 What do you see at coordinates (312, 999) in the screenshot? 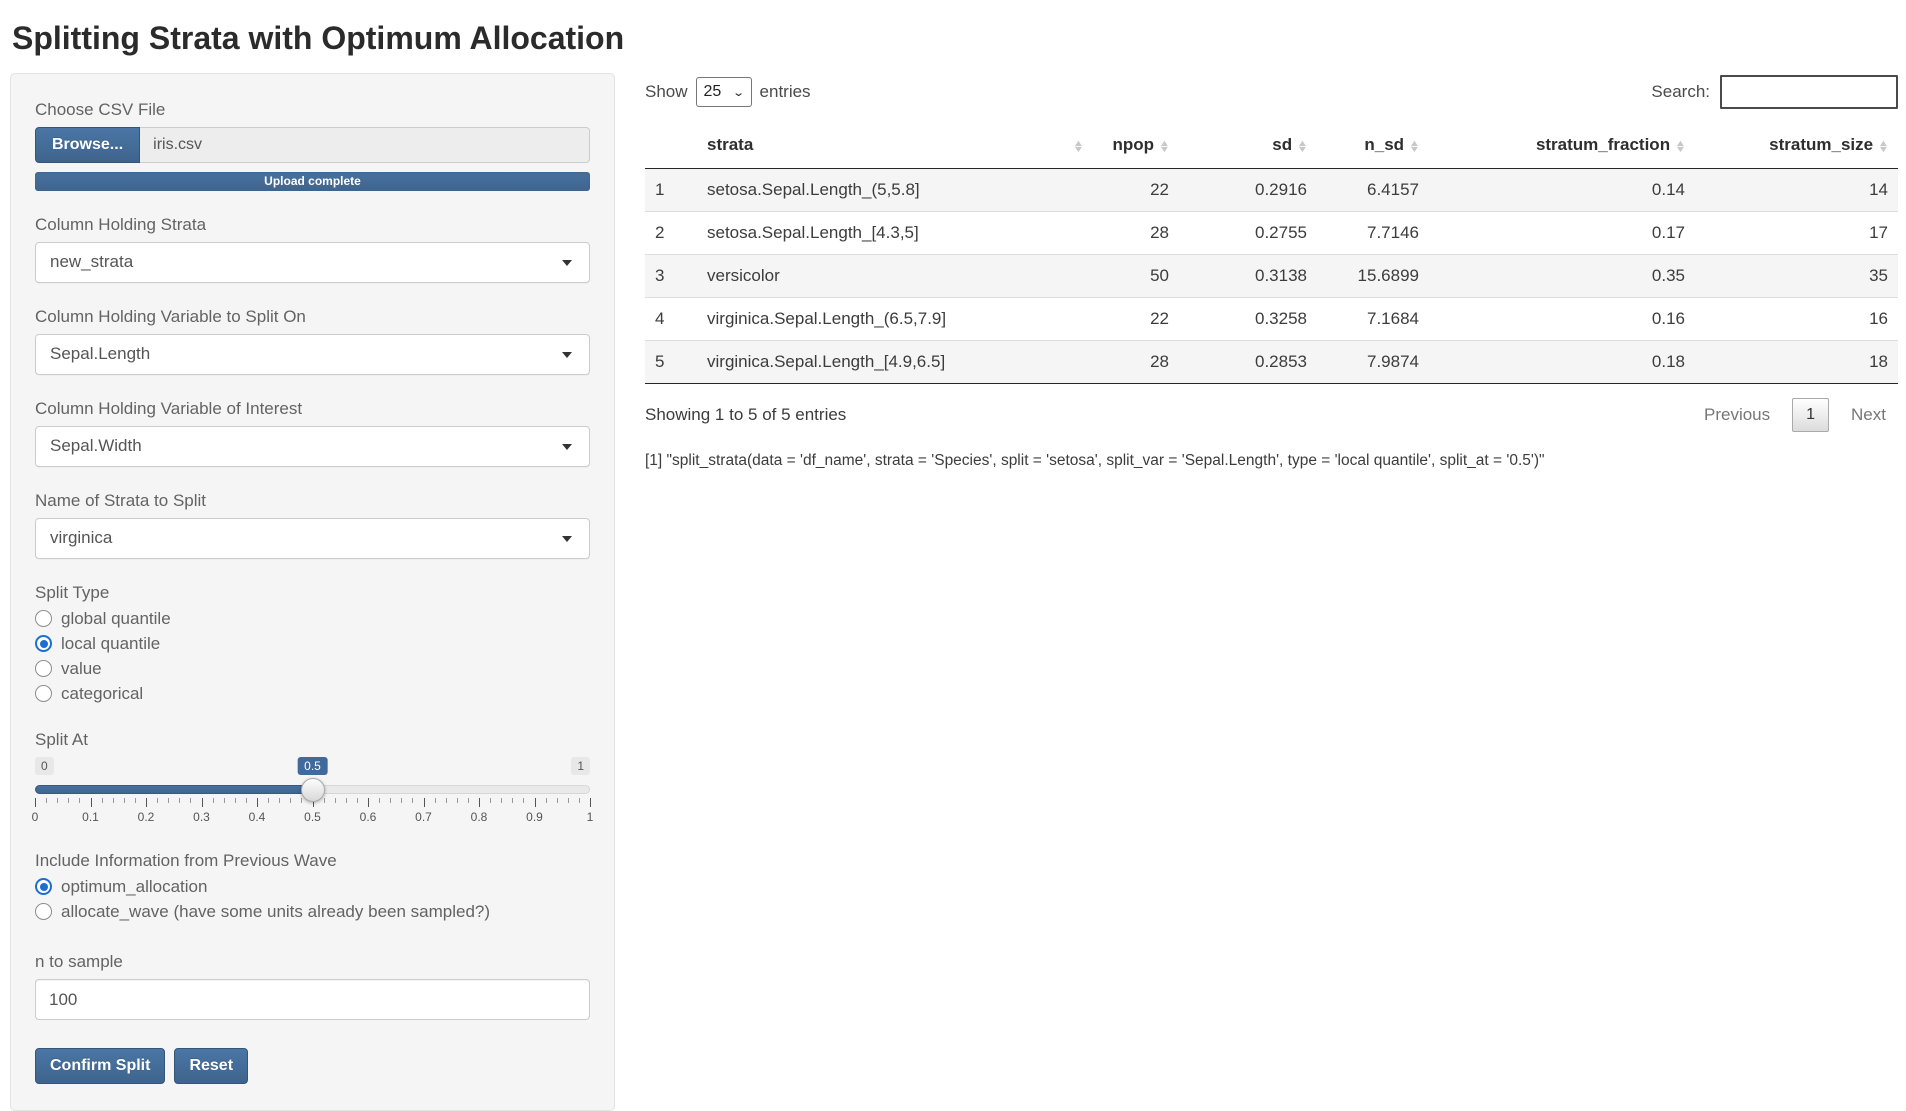
I see `n-to-sample-input` at bounding box center [312, 999].